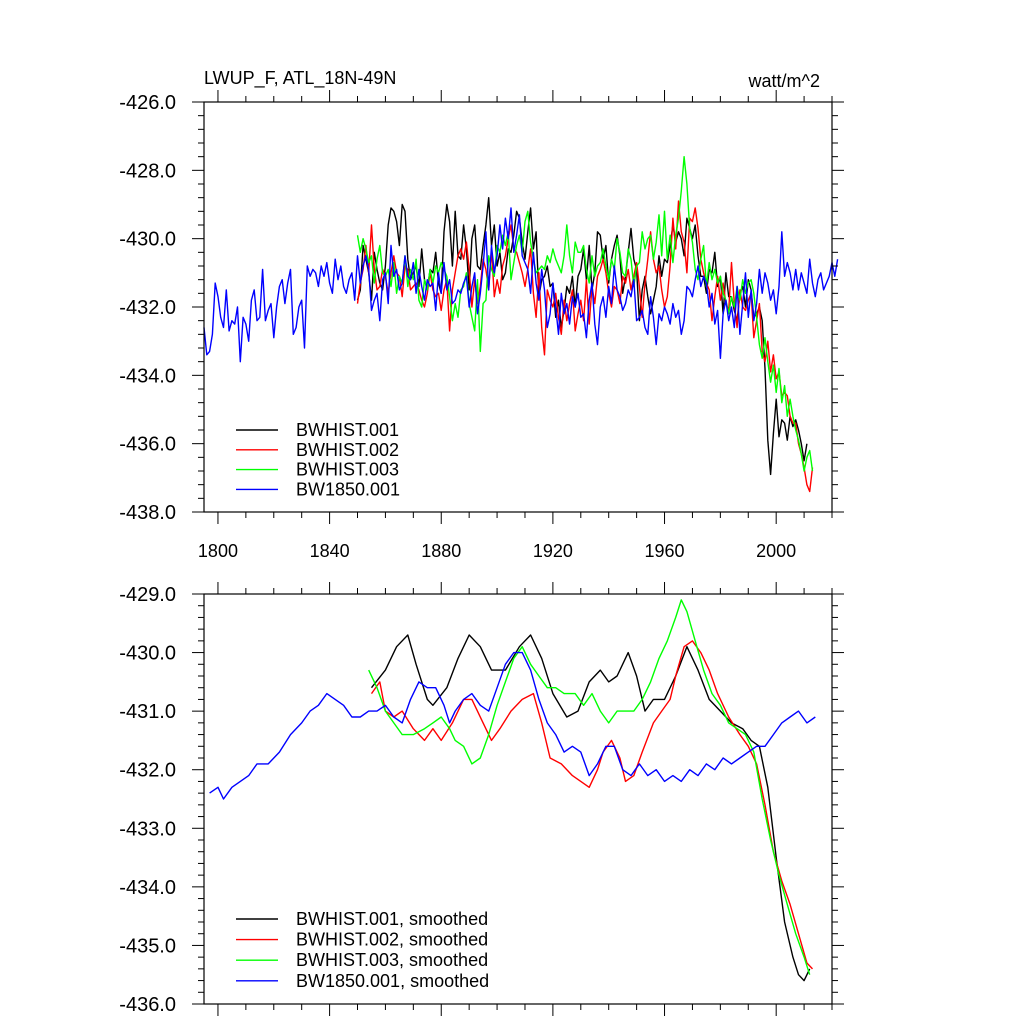  What do you see at coordinates (300, 78) in the screenshot?
I see `chart-title: LWUP_F, ATL_18N-49N` at bounding box center [300, 78].